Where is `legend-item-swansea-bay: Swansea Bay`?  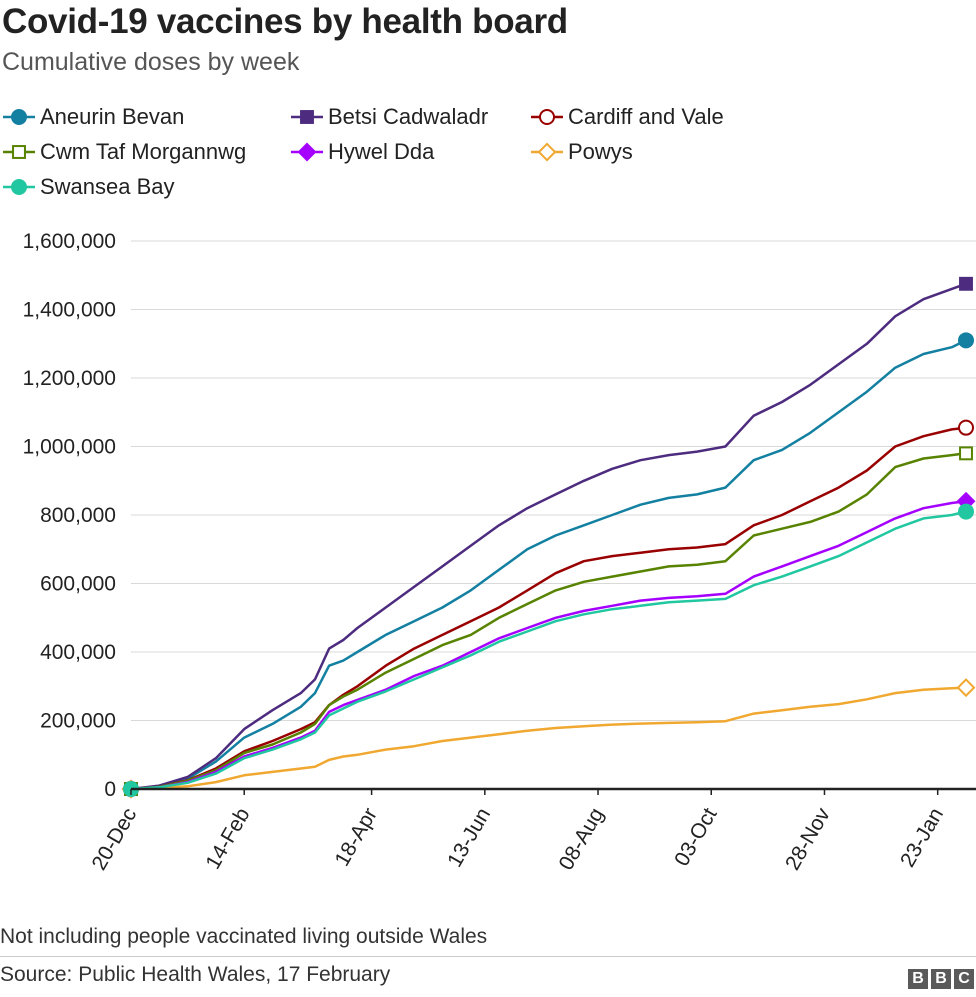 legend-item-swansea-bay: Swansea Bay is located at coordinates (88, 187).